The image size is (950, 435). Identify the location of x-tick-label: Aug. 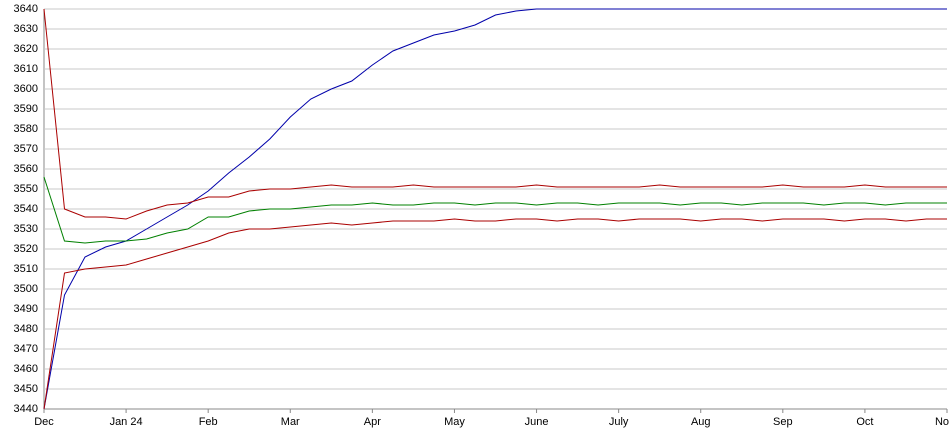
(701, 422).